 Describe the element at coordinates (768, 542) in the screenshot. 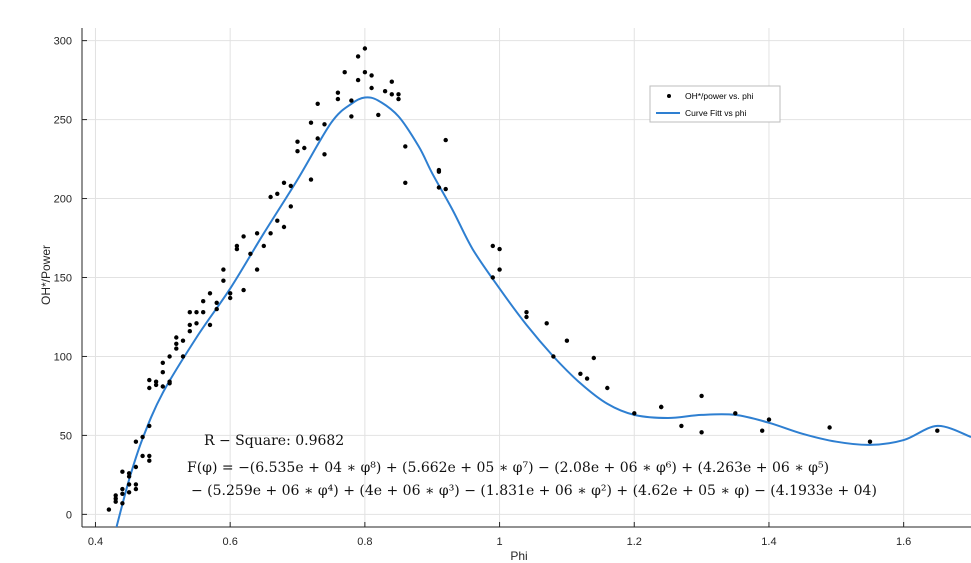

I see `x-tick-label-5: 1.4` at that location.